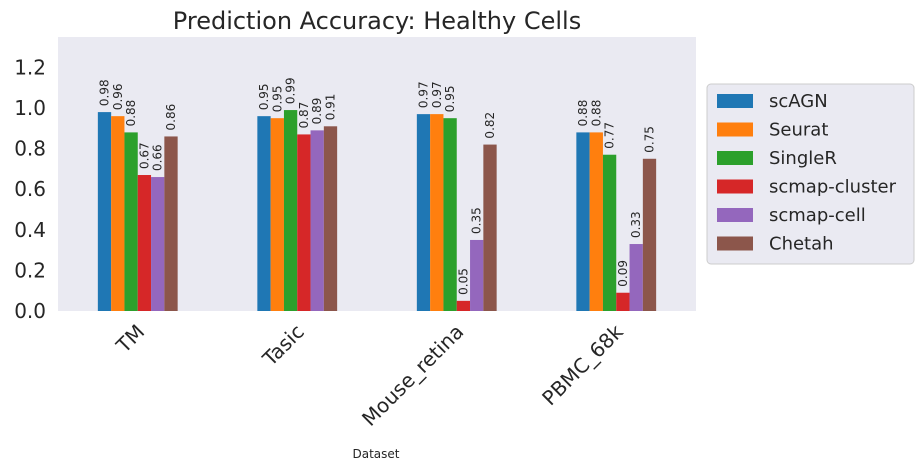 The width and height of the screenshot is (924, 471). Describe the element at coordinates (105, 92) in the screenshot. I see `data-label: 0.98` at that location.